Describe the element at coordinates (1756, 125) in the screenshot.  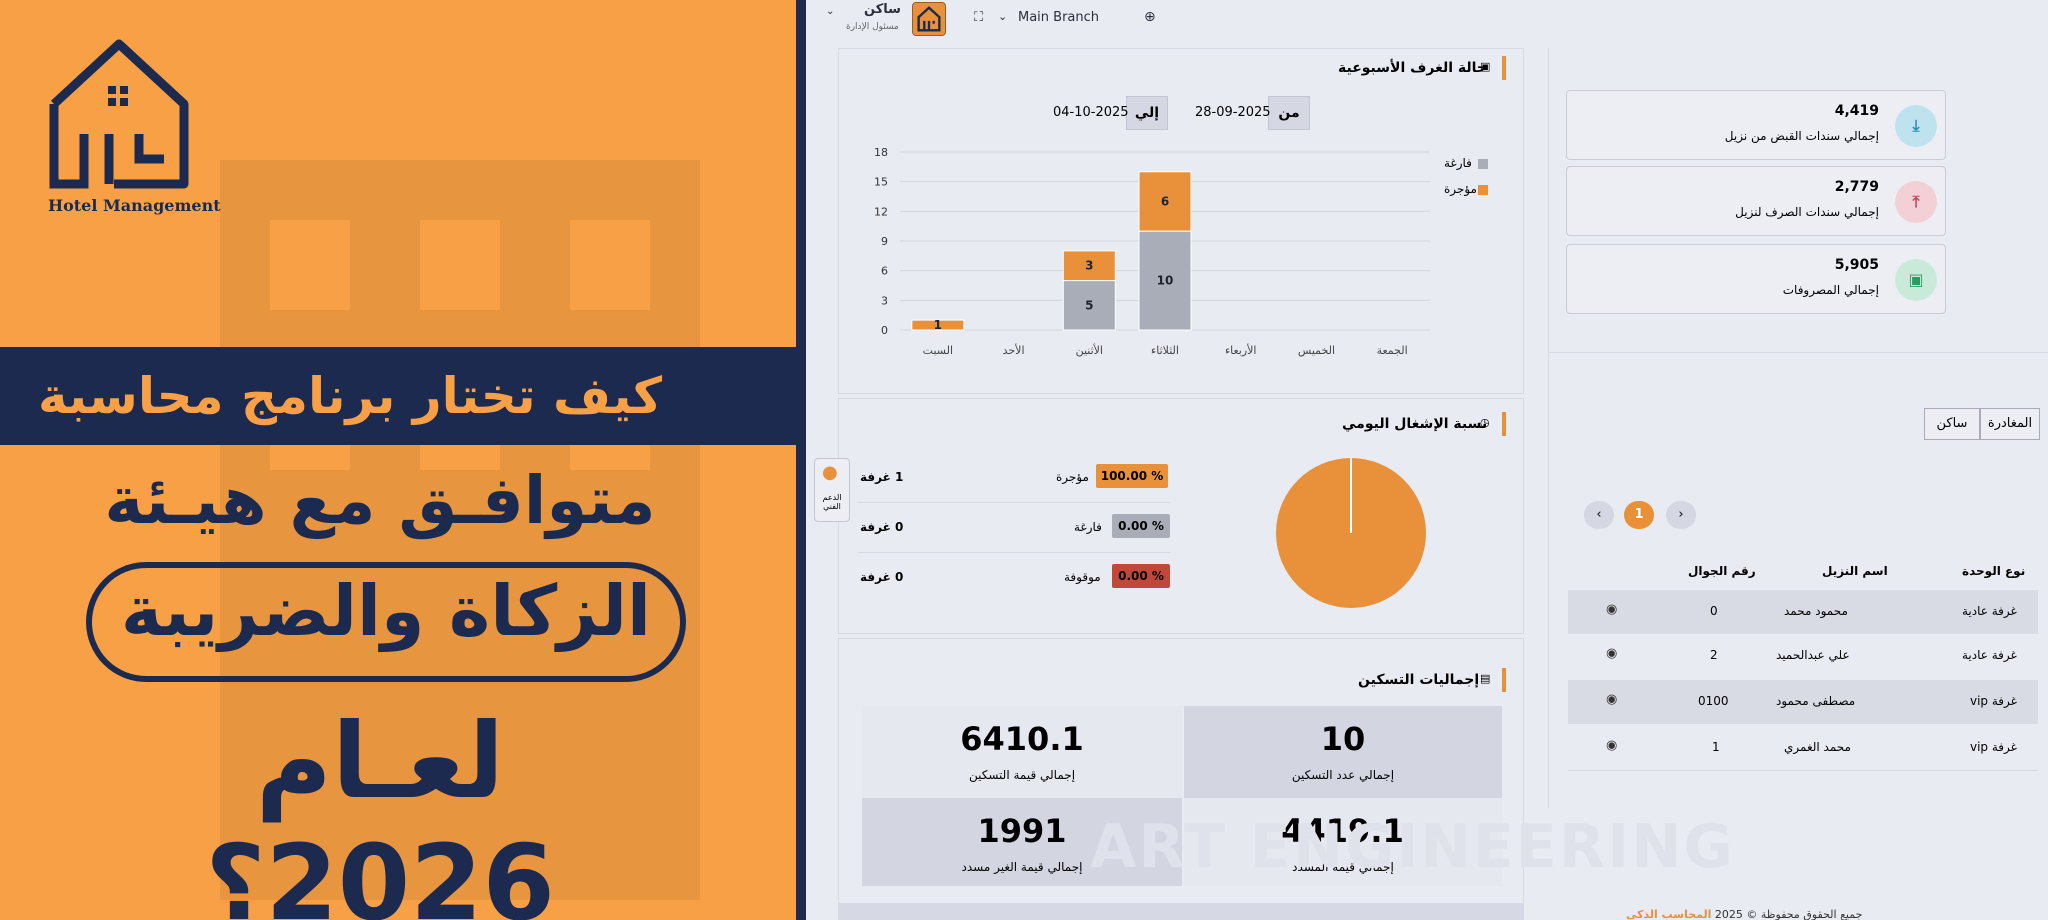
I see `stat-card-receipts: ⤓ 4,419 إجمالي سندات القبض من نزيل` at that location.